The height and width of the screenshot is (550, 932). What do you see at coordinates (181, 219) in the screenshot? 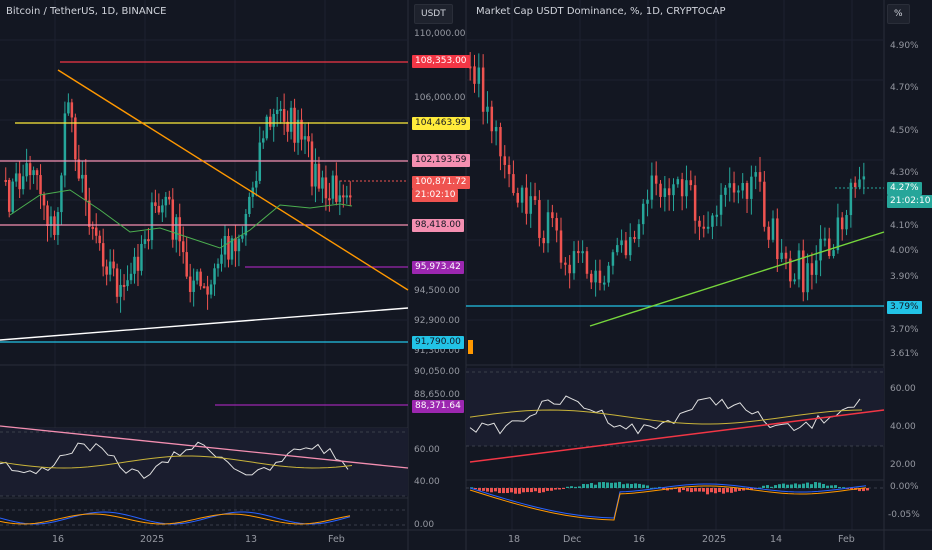
I see `moving-average-line` at bounding box center [181, 219].